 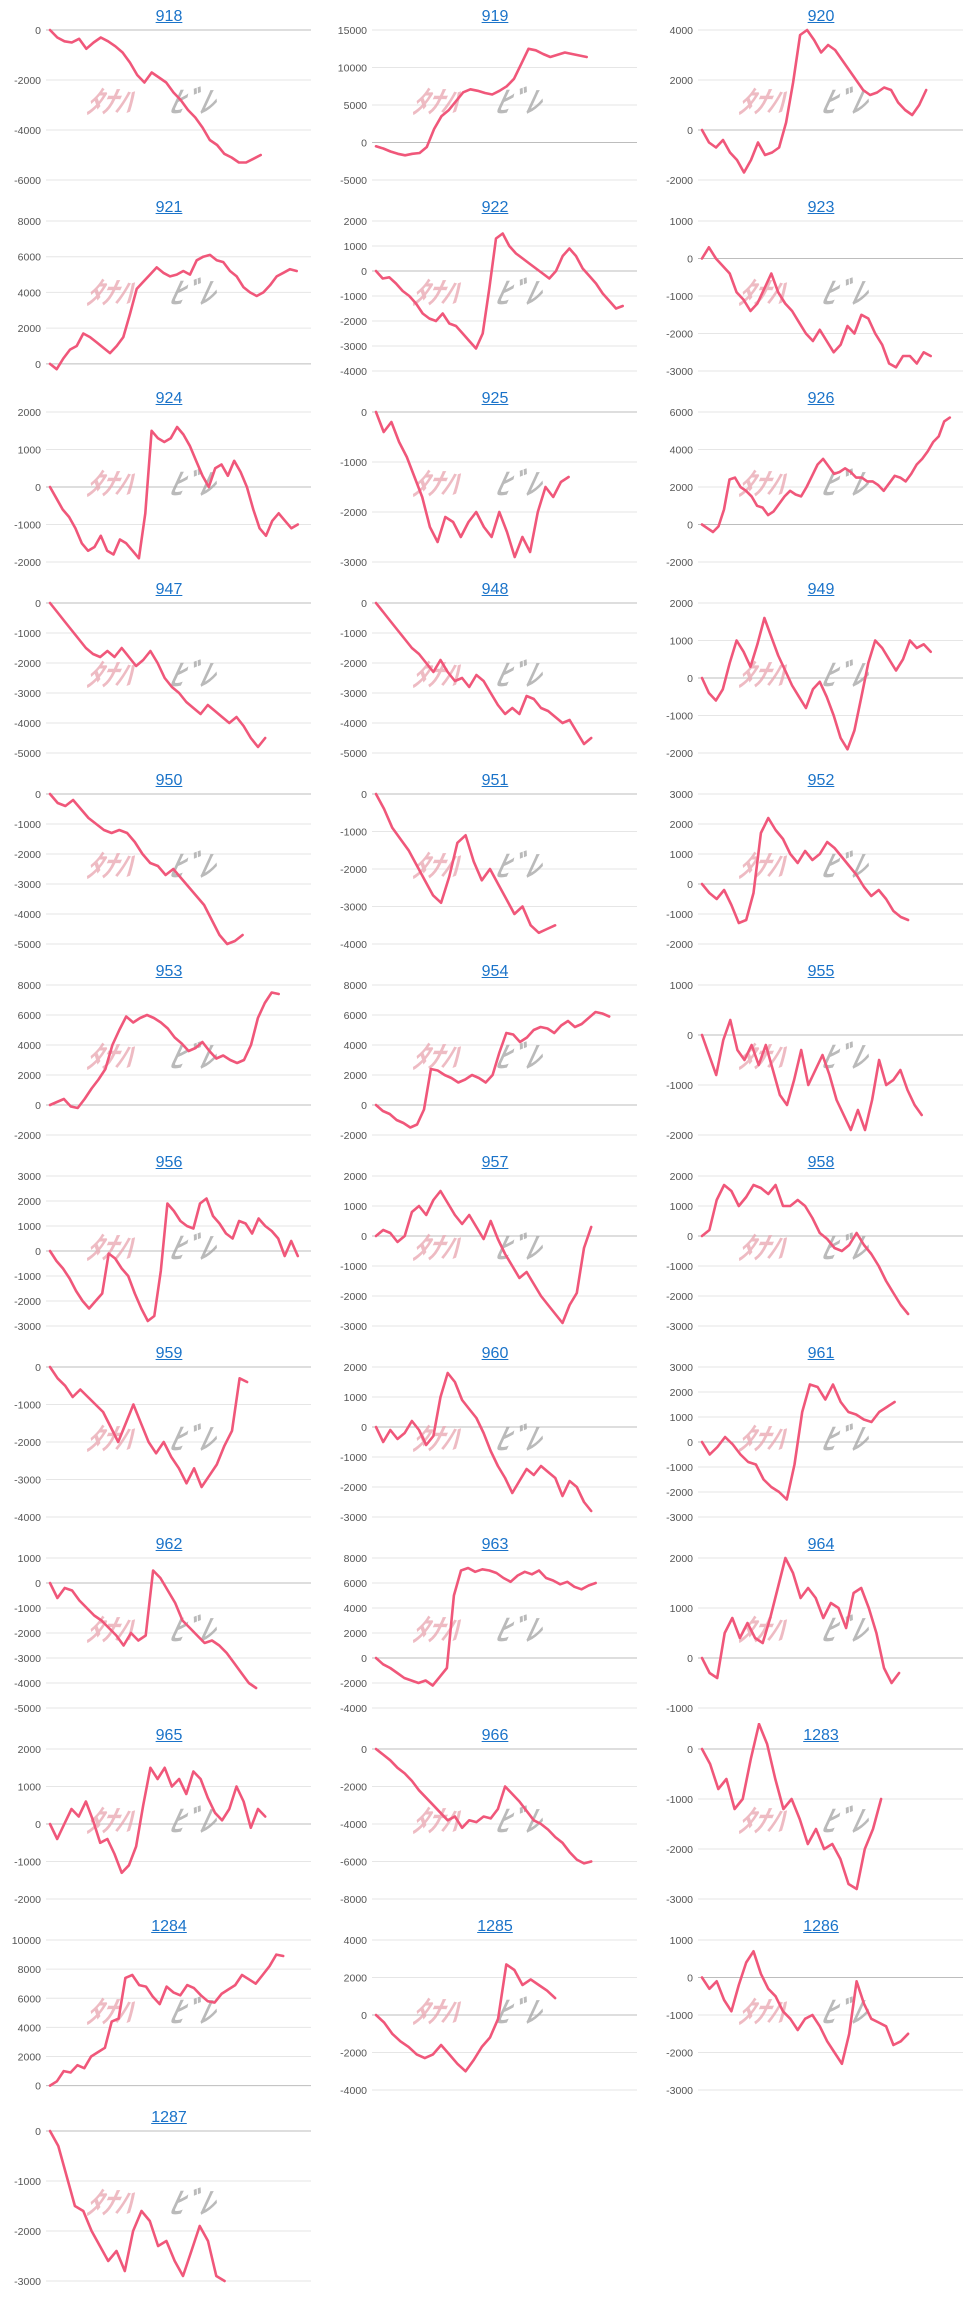 I want to click on chart-title-link: 1286, so click(x=821, y=1926).